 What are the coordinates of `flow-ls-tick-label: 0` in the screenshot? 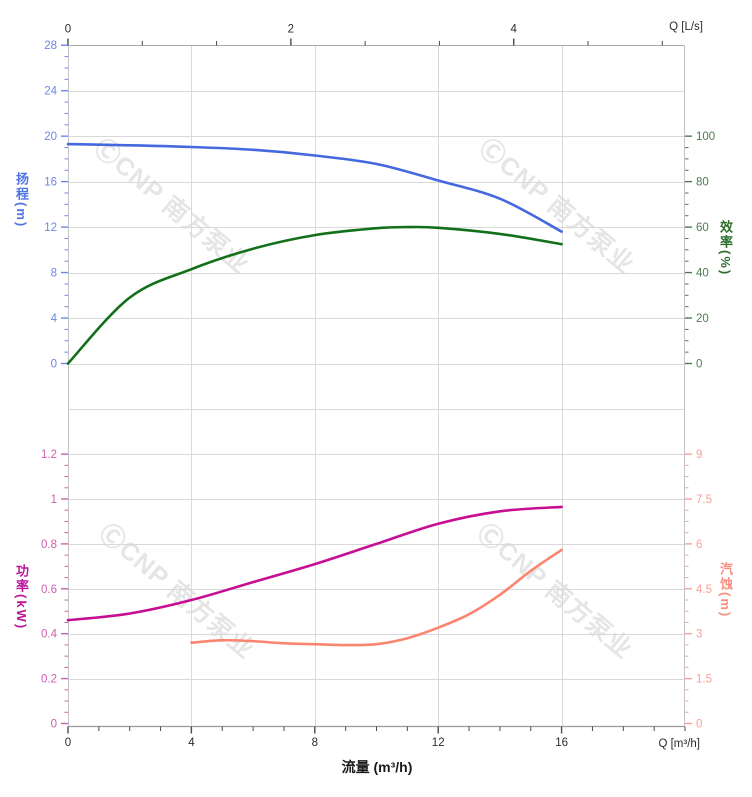 It's located at (68, 30).